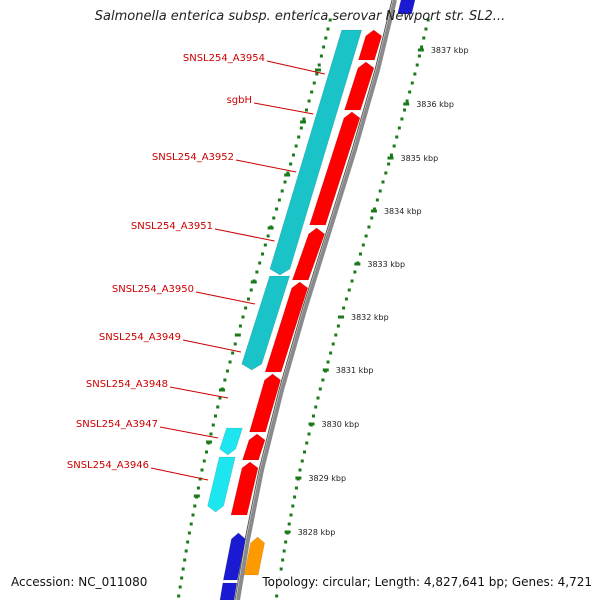 The image size is (600, 600). I want to click on gene-label: SNSL254_A3948, so click(127, 384).